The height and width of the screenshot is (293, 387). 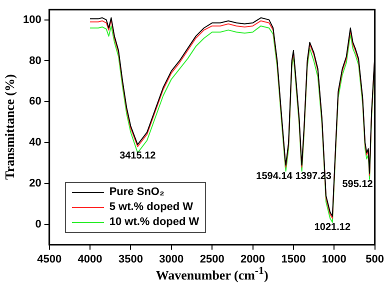 What do you see at coordinates (212, 259) in the screenshot?
I see `x-tick-label: 2500` at bounding box center [212, 259].